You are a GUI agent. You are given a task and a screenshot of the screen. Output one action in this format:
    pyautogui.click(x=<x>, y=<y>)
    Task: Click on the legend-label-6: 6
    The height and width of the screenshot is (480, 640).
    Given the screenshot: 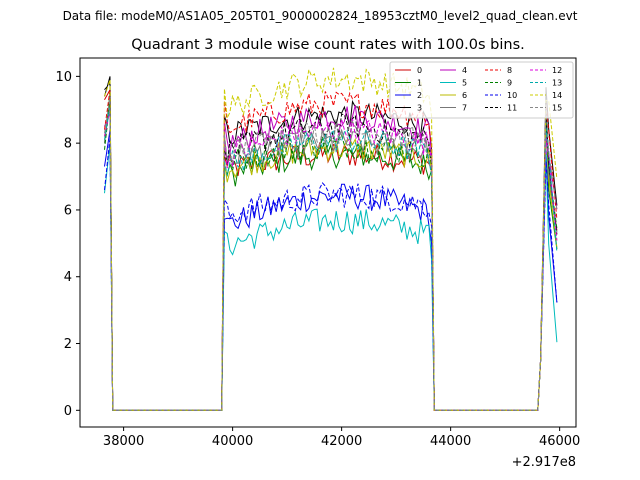 What is the action you would take?
    pyautogui.click(x=464, y=95)
    